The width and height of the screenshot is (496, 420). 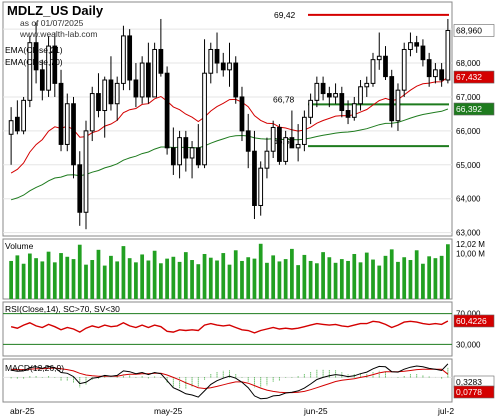 What do you see at coordinates (316, 411) in the screenshot?
I see `x-label-jun: jun-25` at bounding box center [316, 411].